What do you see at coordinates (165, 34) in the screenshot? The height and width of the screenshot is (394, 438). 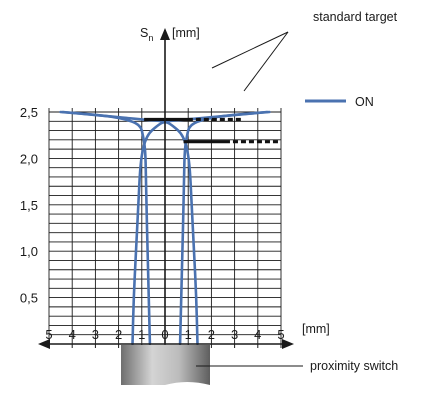 I see `y-axis-arrow` at bounding box center [165, 34].